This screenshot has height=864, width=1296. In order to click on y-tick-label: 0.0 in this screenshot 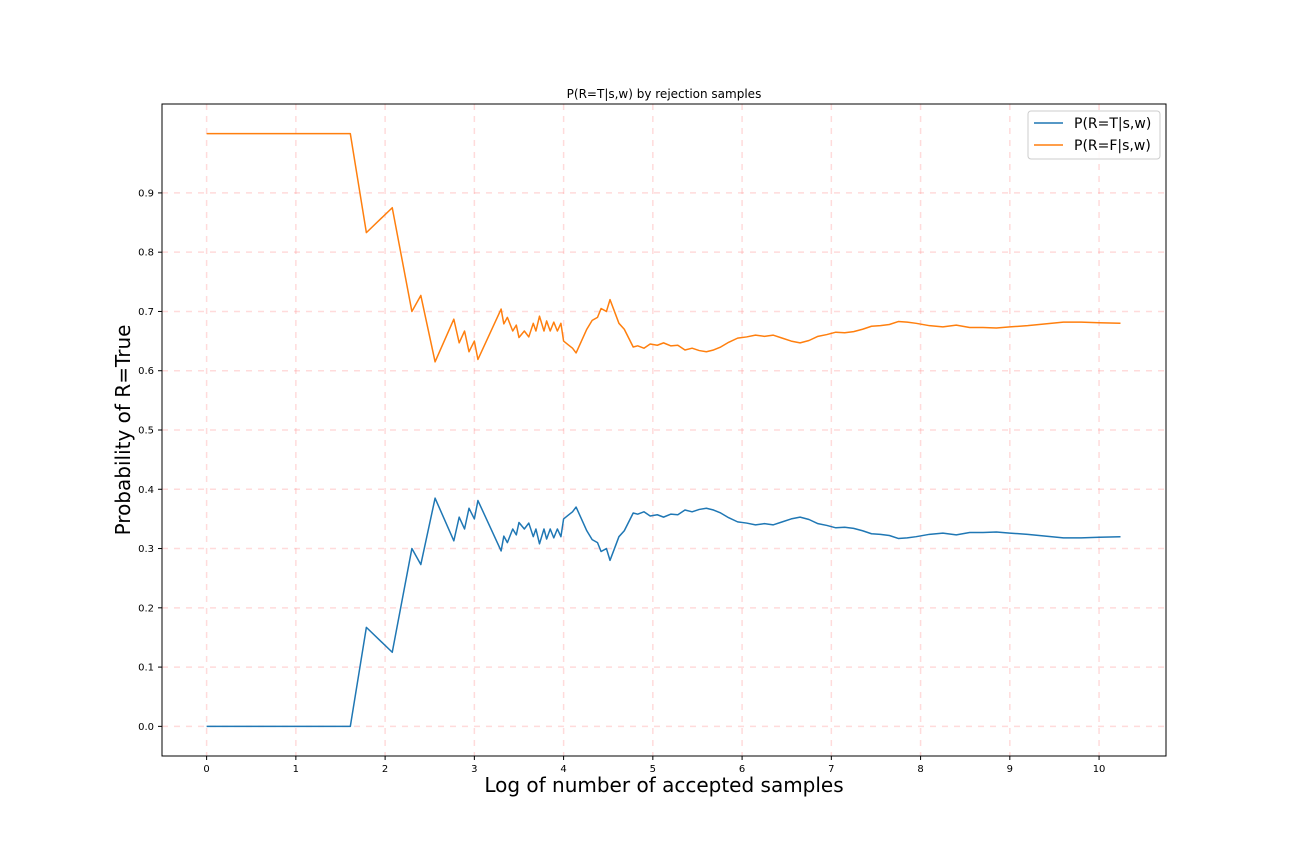, I will do `click(146, 727)`.